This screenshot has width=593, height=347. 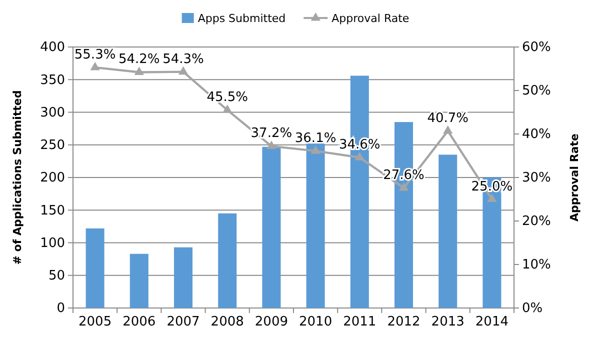 I want to click on y-tick-label: 50, so click(x=56, y=276).